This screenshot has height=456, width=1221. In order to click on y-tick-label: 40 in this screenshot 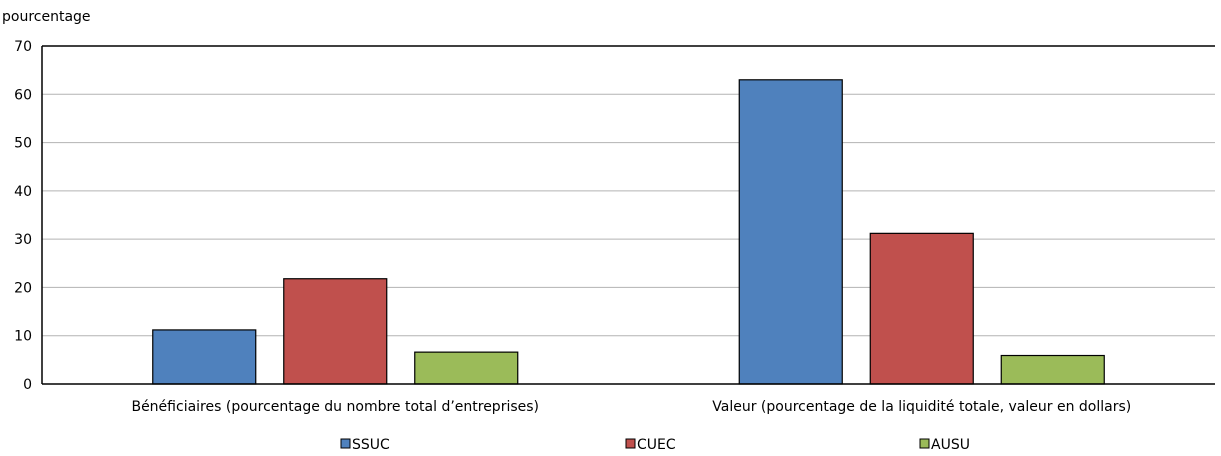, I will do `click(23, 192)`.